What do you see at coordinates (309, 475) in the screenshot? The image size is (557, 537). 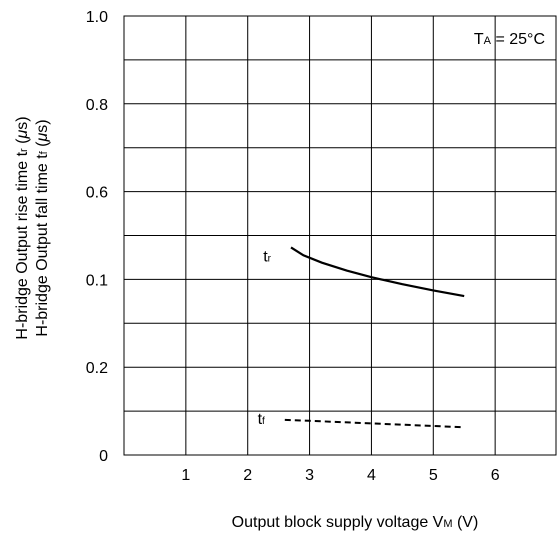 I see `x-tick-label: 3` at bounding box center [309, 475].